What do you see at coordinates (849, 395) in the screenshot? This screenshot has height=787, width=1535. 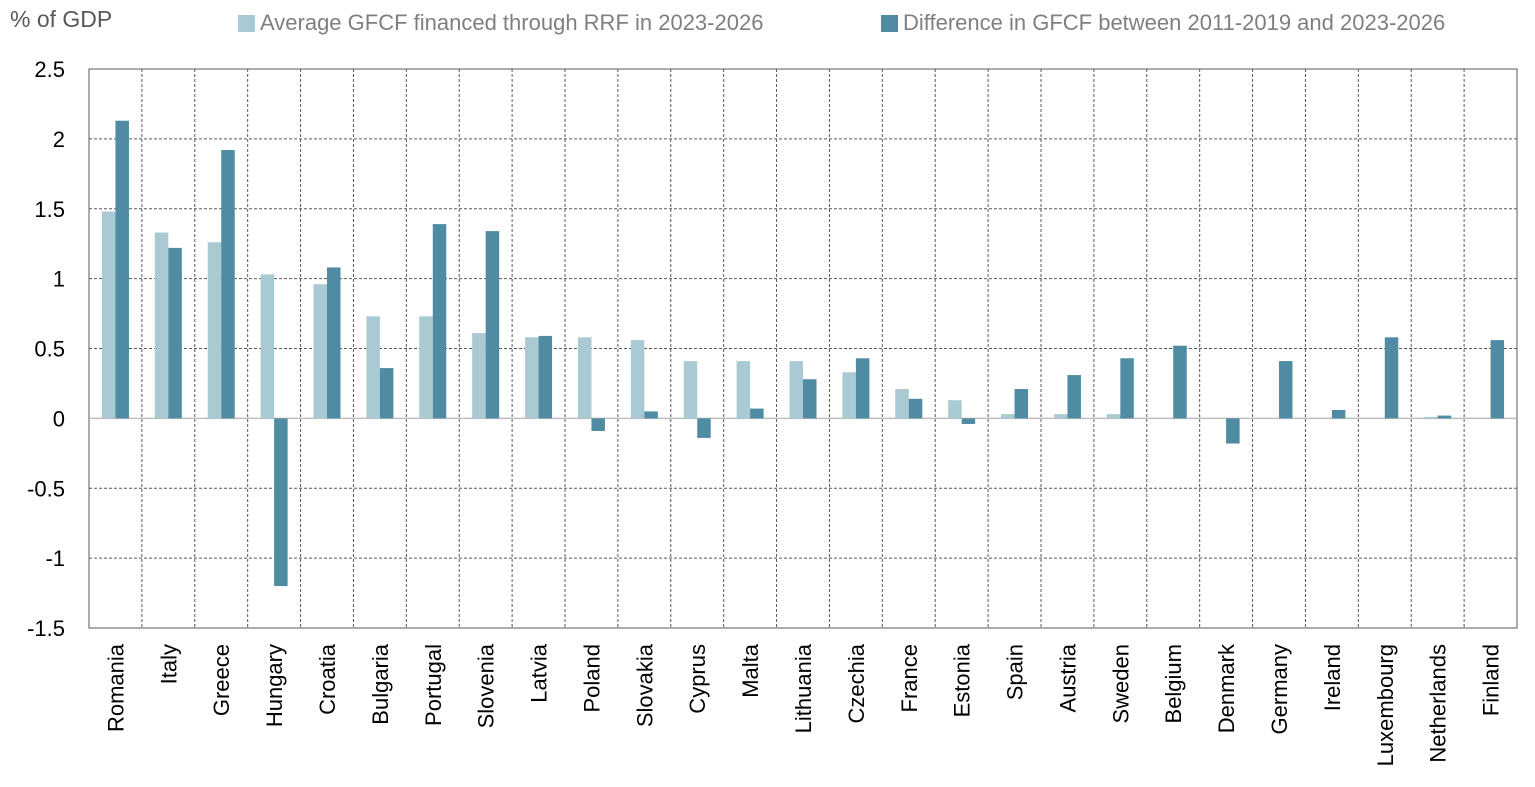 I see `bar-rrf-czechia` at bounding box center [849, 395].